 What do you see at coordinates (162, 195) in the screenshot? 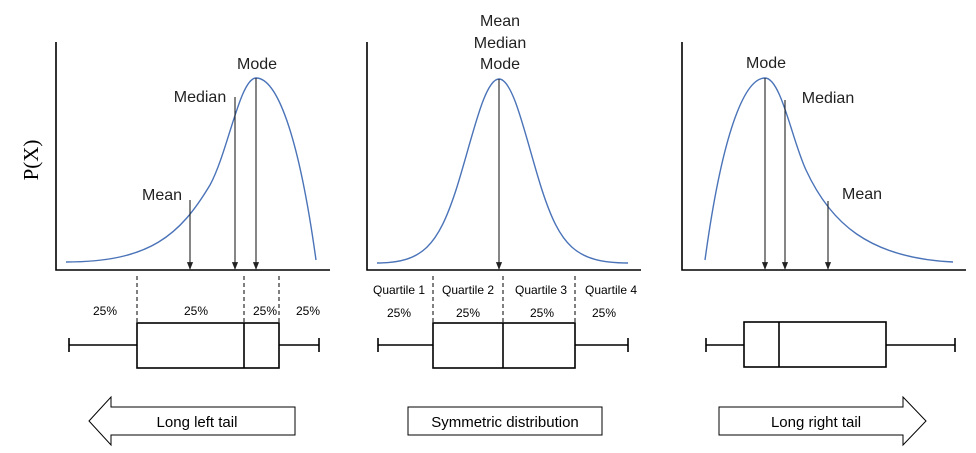
I see `left-mean-label: Mean` at bounding box center [162, 195].